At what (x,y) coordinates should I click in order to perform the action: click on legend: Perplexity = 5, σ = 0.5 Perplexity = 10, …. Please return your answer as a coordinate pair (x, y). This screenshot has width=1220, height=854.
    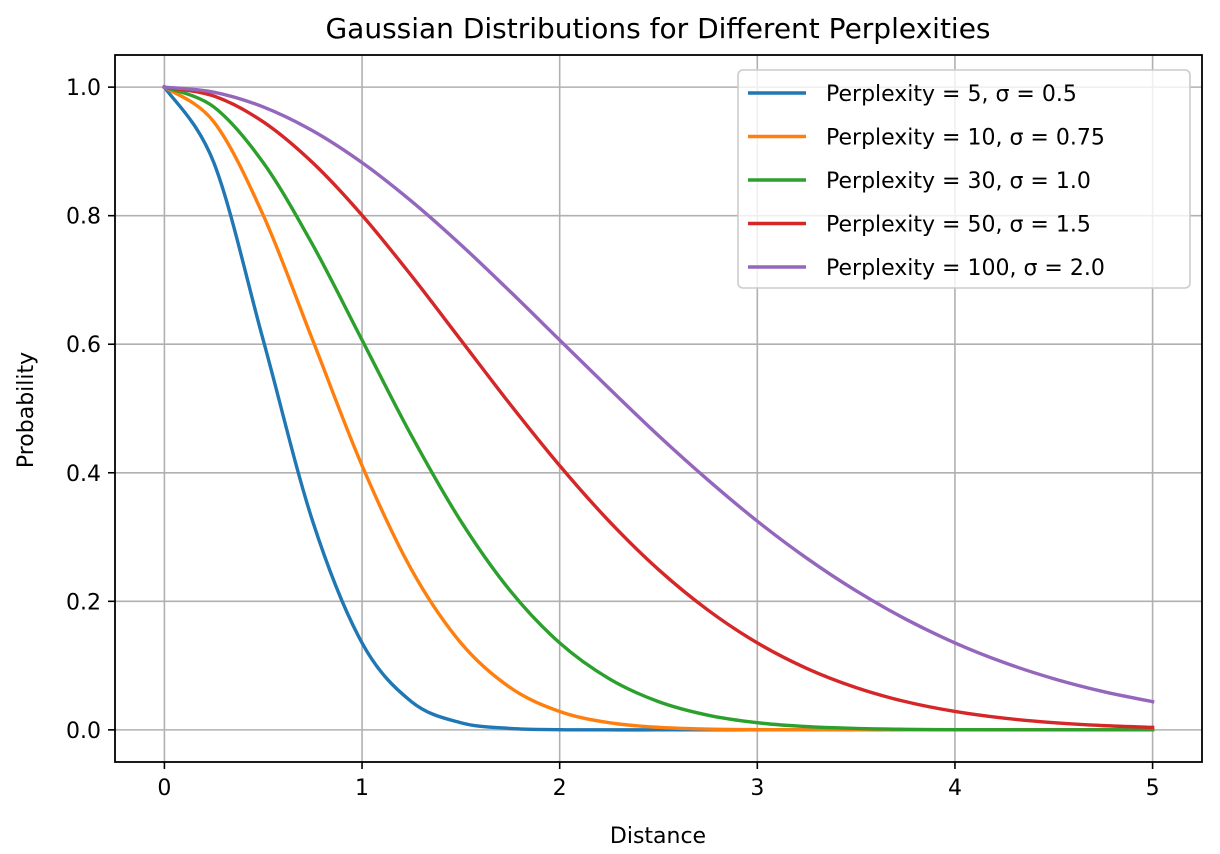
    Looking at the image, I should click on (964, 179).